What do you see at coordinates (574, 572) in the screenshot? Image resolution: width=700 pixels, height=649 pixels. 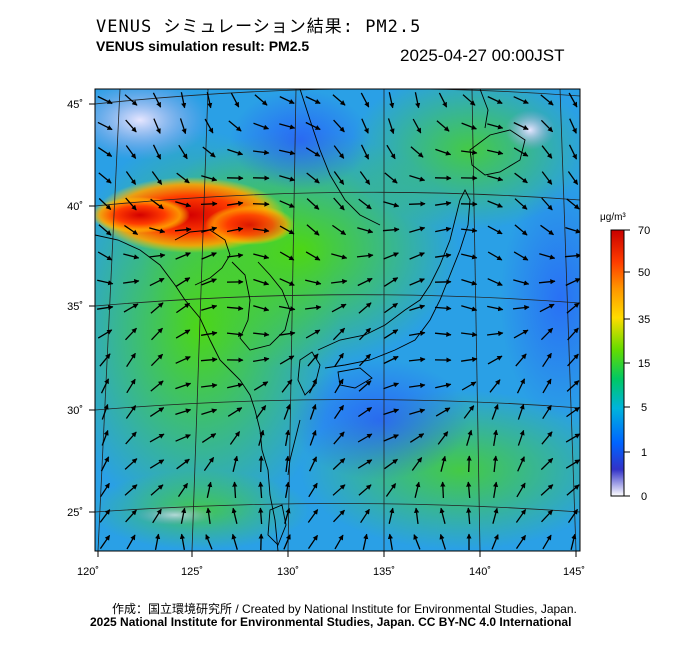 I see `lon-label-145: 145˚` at bounding box center [574, 572].